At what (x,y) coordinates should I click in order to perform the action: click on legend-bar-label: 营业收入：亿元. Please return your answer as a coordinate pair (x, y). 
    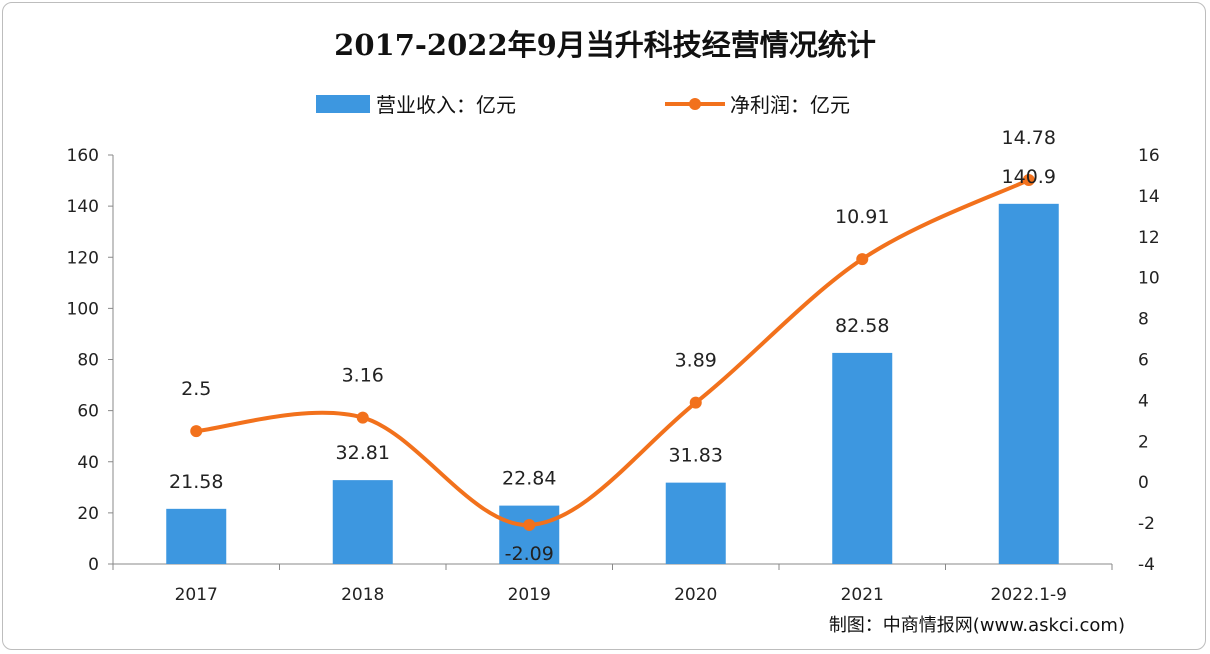
    Looking at the image, I should click on (446, 105).